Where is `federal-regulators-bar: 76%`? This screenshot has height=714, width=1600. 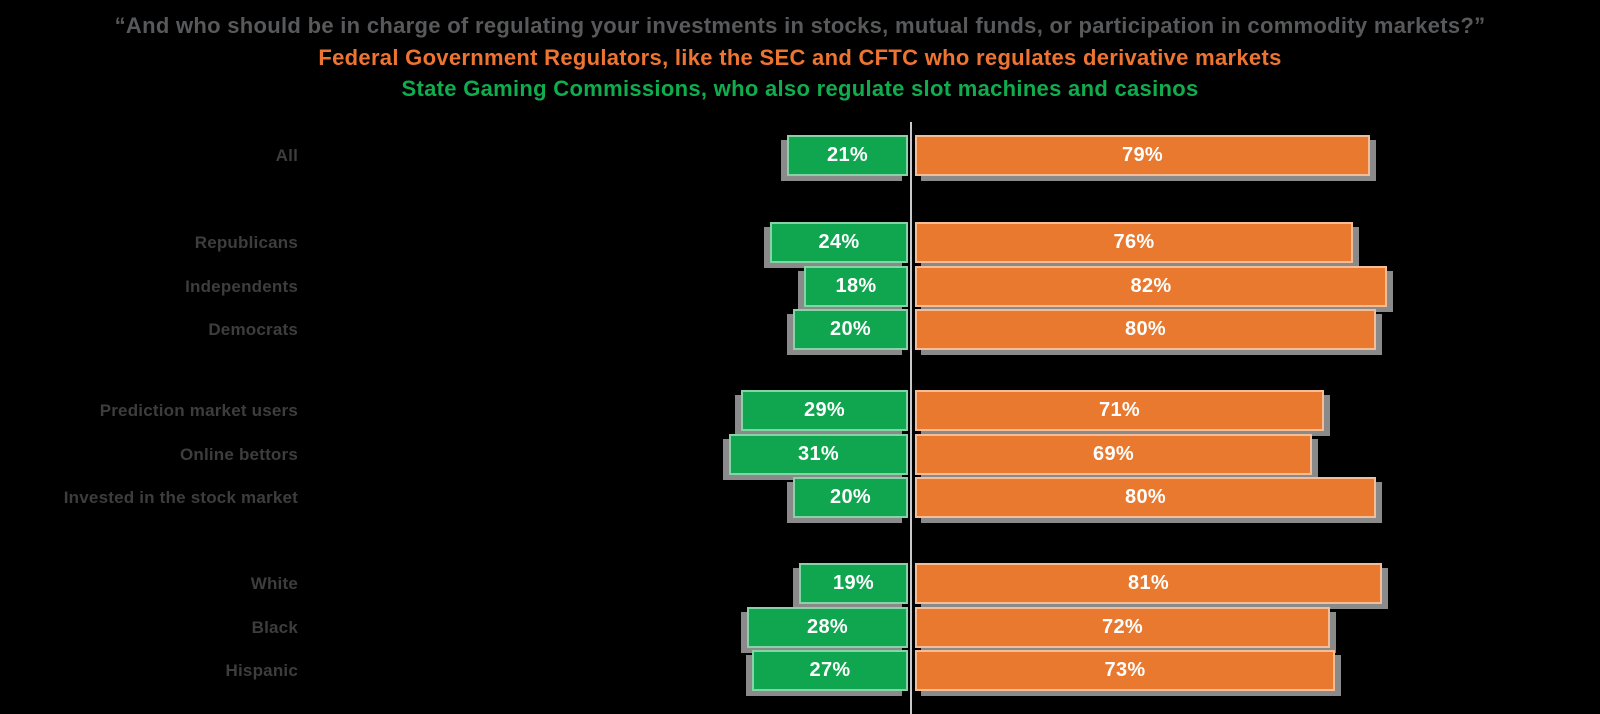 federal-regulators-bar: 76% is located at coordinates (1134, 242).